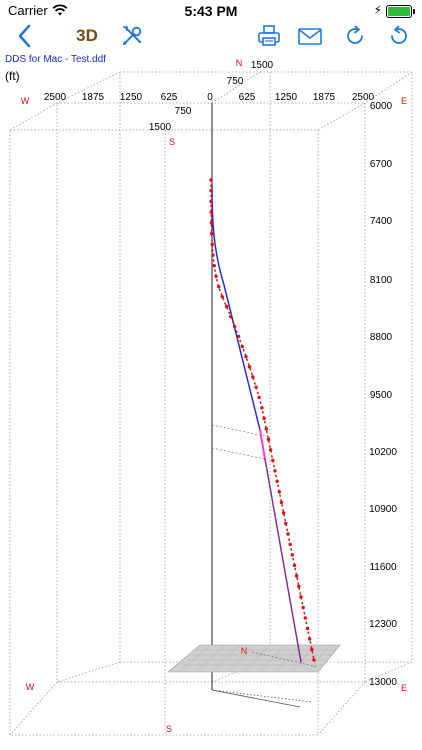 The width and height of the screenshot is (422, 750). I want to click on carrier-label: Carrier, so click(28, 10).